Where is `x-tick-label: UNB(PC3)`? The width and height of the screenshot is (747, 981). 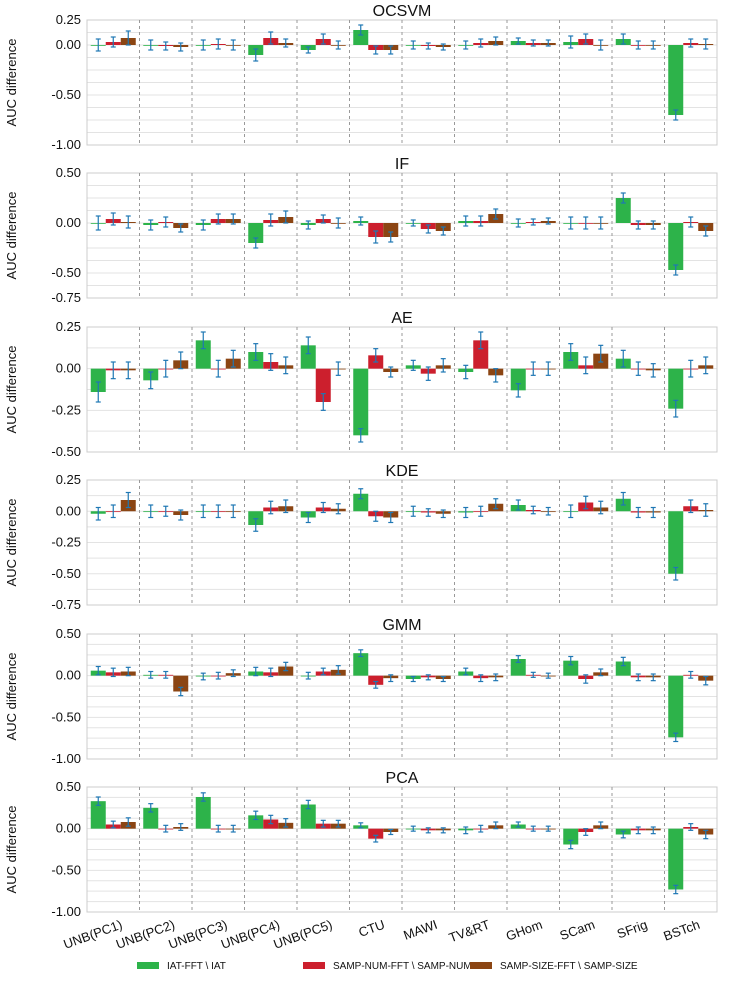 x-tick-label: UNB(PC3) is located at coordinates (197, 934).